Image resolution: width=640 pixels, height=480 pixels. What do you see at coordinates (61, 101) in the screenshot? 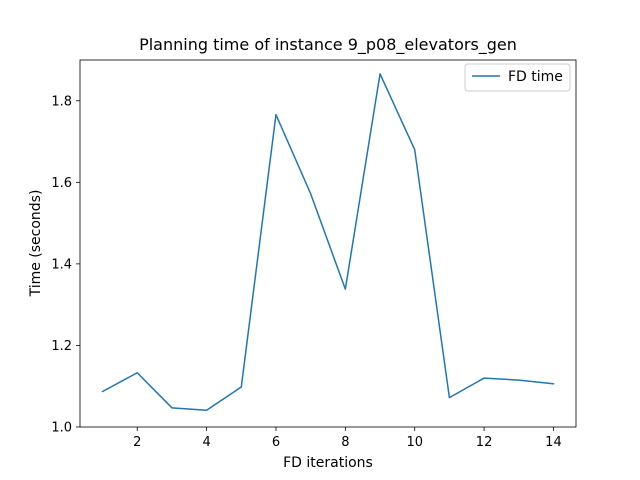
I see `y-tick-label: 1.8` at bounding box center [61, 101].